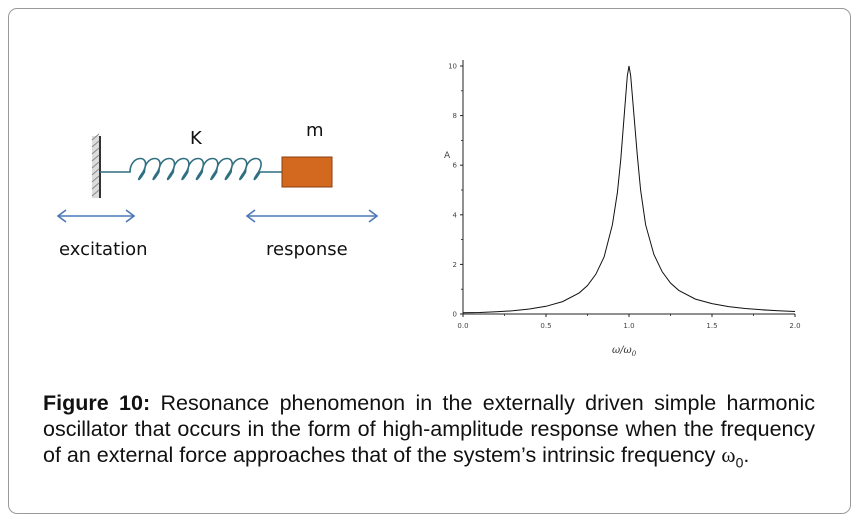 The image size is (861, 524). I want to click on response-arrow, so click(312, 216).